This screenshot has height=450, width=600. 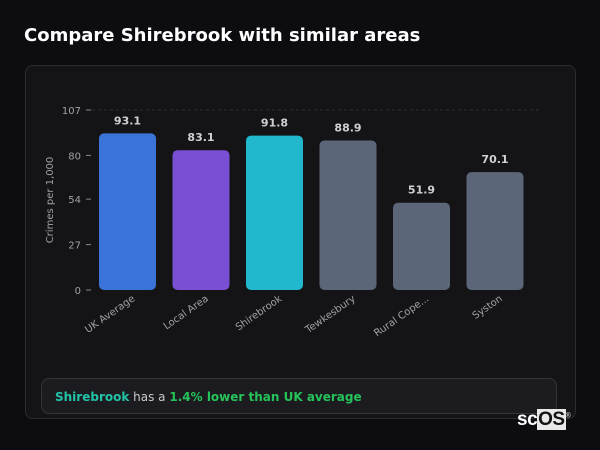 I want to click on y-tick-label: 54, so click(x=74, y=200).